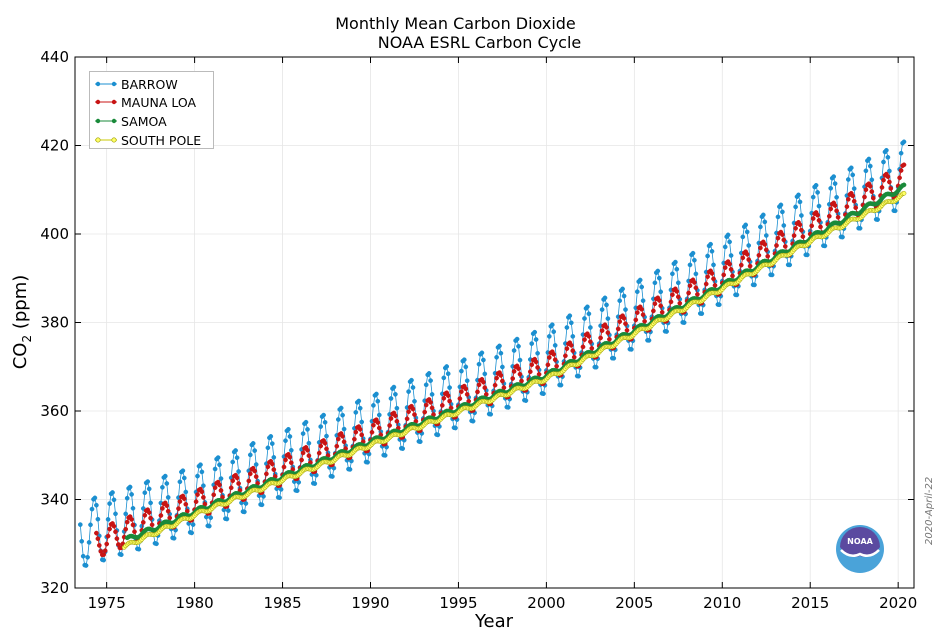  I want to click on x-tick-label: 2000, so click(546, 603).